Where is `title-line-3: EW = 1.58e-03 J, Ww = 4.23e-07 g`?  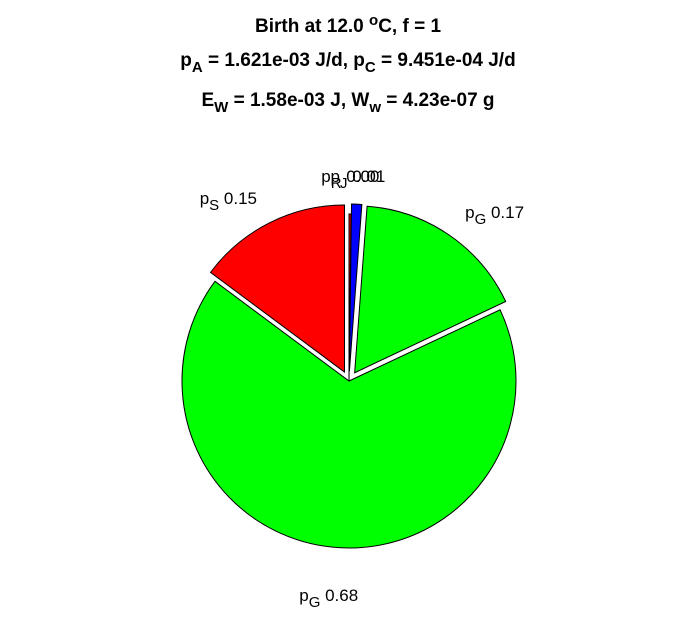 title-line-3: EW = 1.58e-03 J, Ww = 4.23e-07 g is located at coordinates (347, 103).